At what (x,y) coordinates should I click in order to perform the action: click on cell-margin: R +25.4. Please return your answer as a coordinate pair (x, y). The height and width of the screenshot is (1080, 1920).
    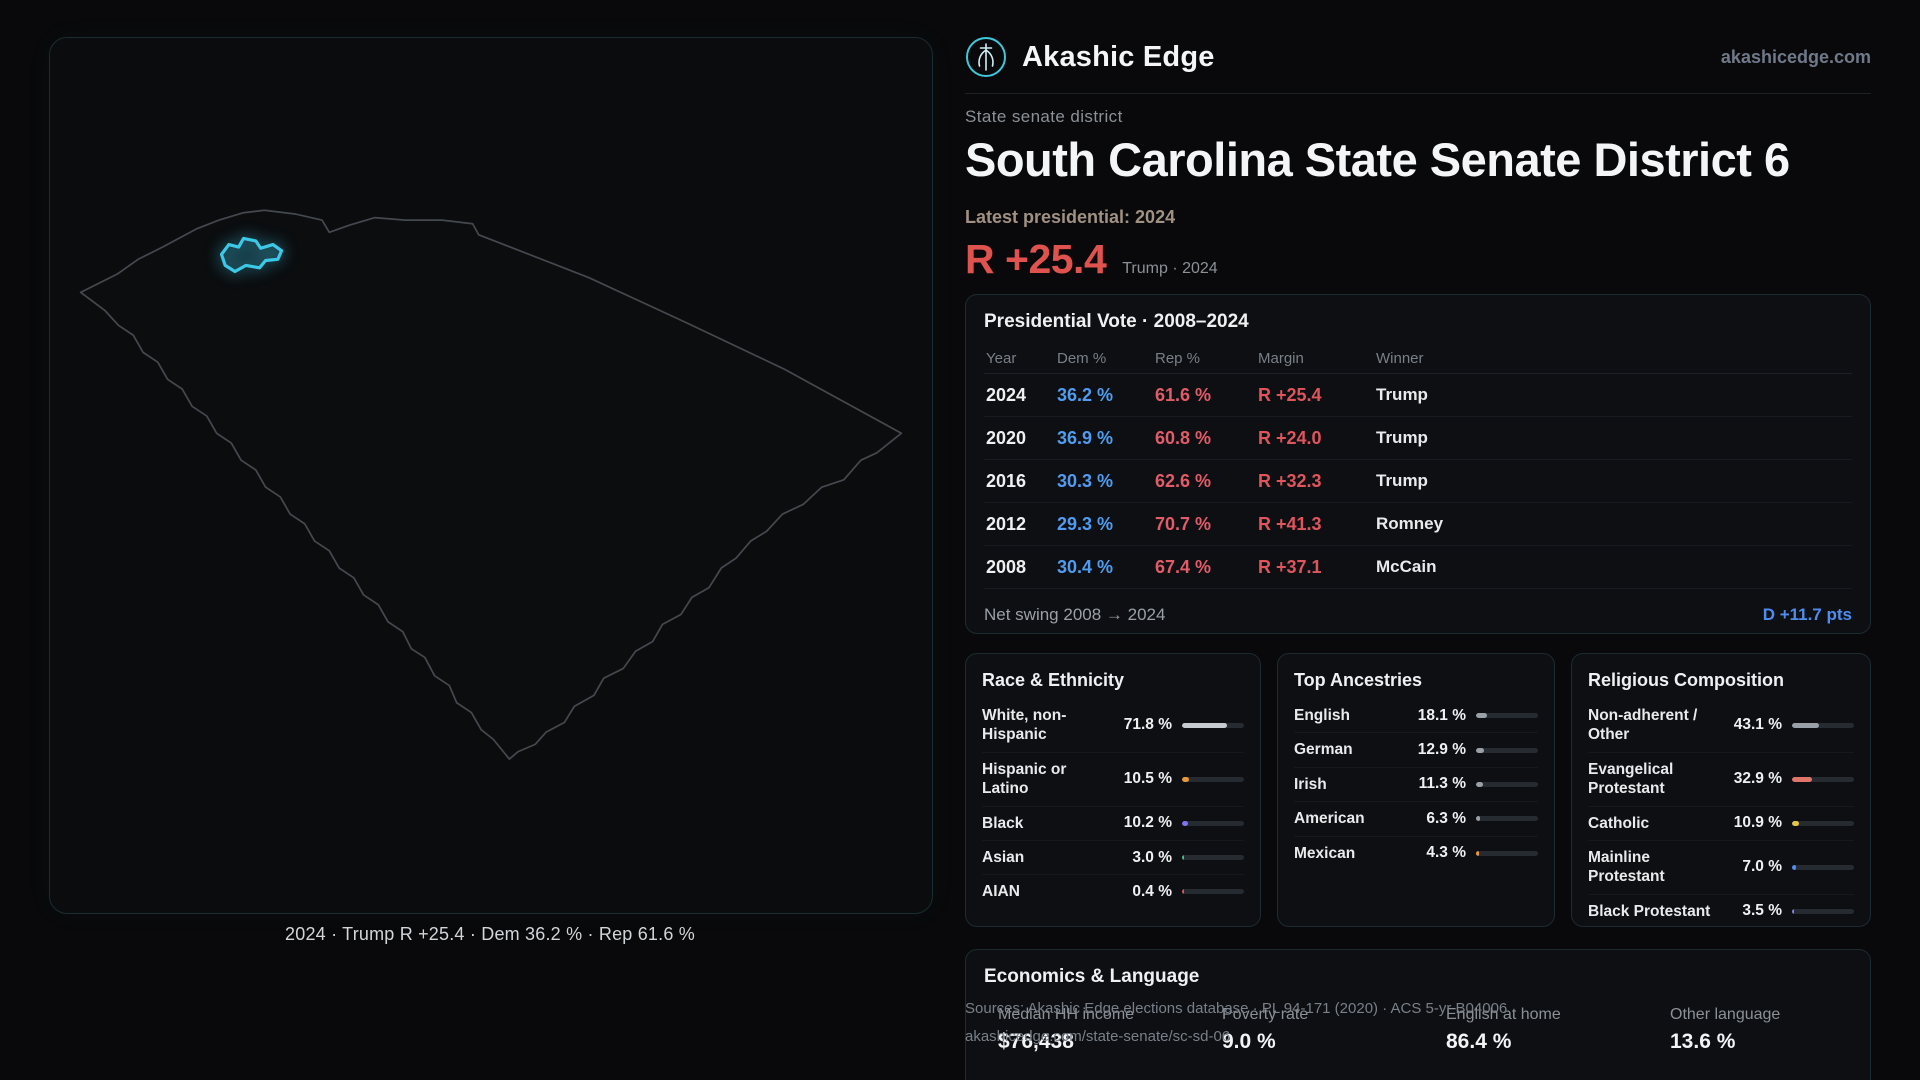
    Looking at the image, I should click on (1290, 394).